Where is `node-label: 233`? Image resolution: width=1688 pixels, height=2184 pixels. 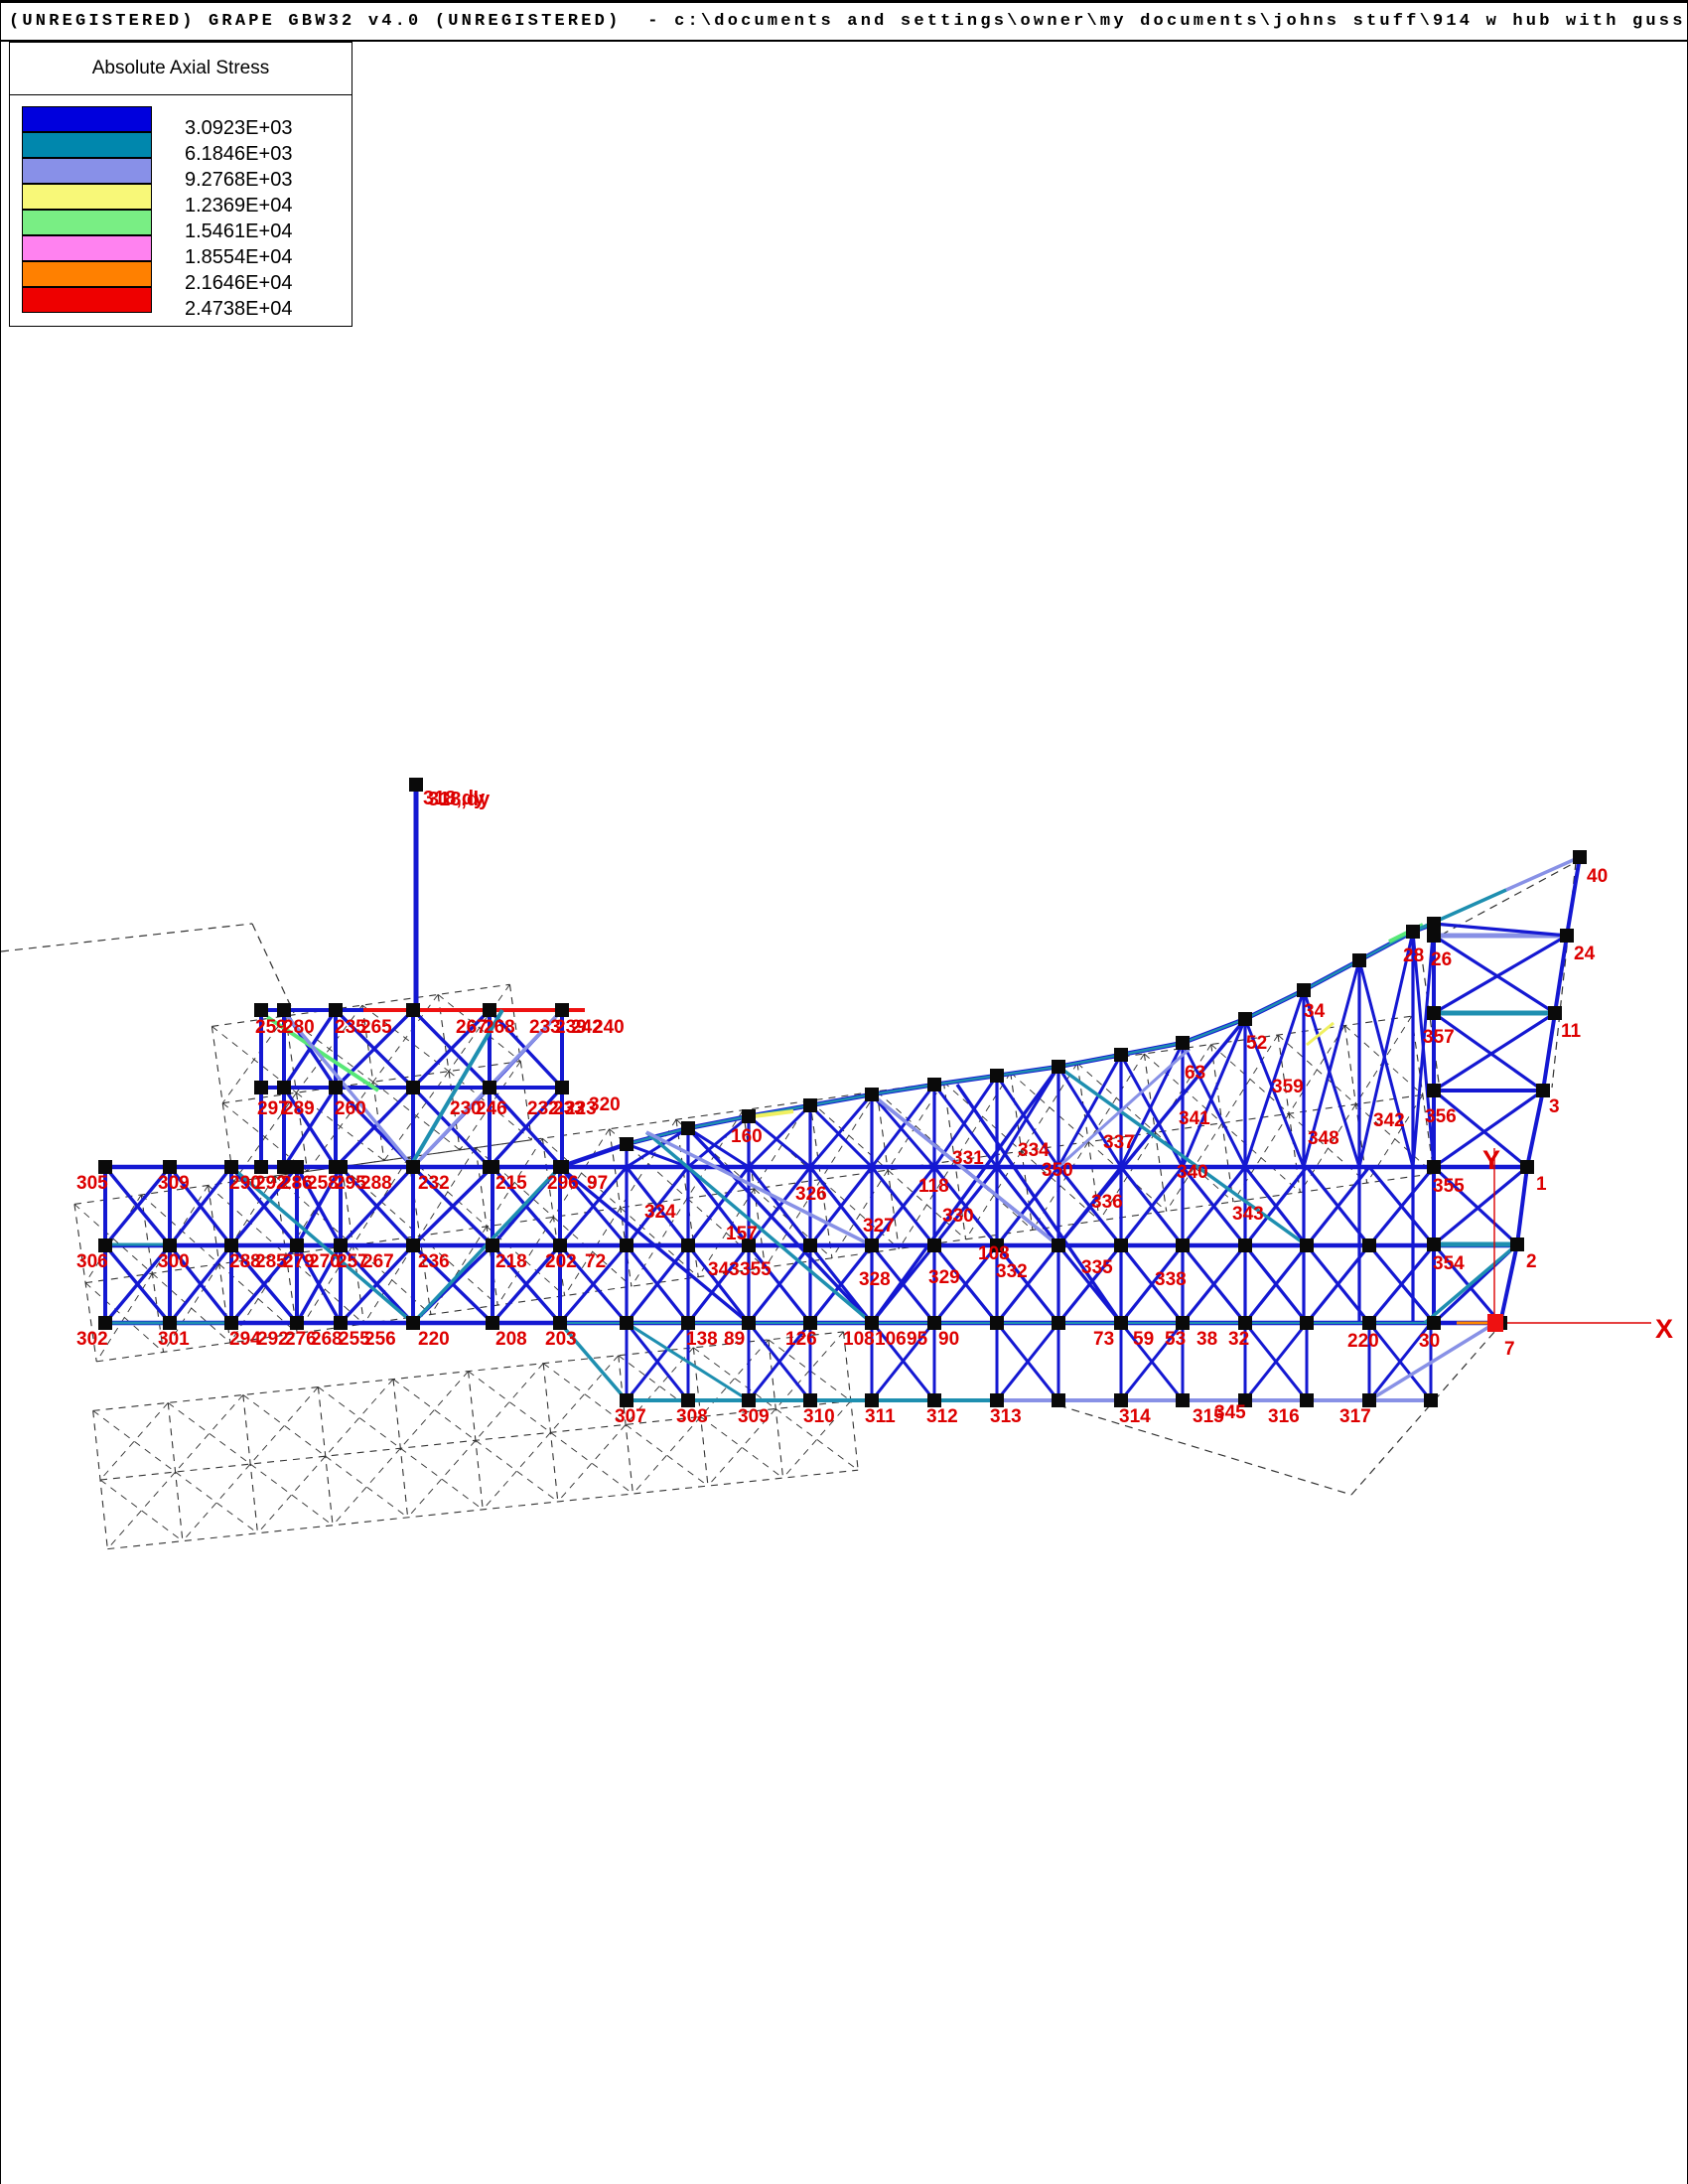
node-label: 233 is located at coordinates (545, 1028).